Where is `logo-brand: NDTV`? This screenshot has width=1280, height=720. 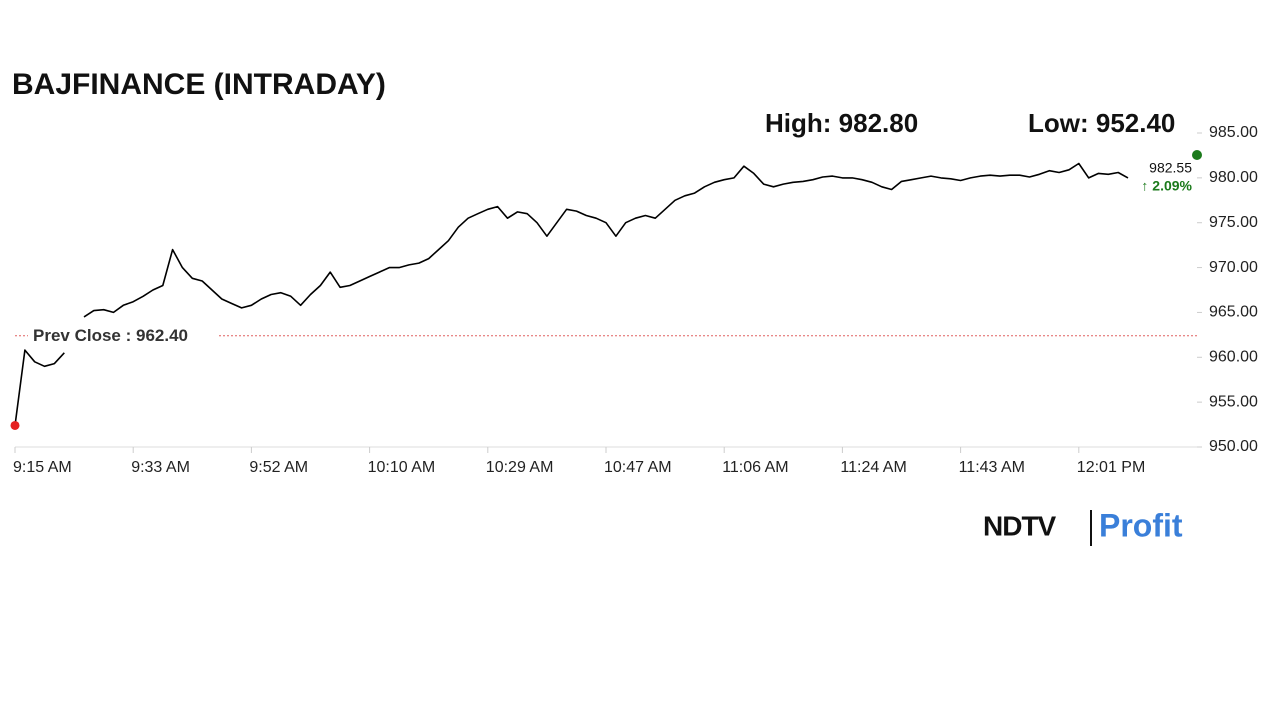 logo-brand: NDTV is located at coordinates (1020, 525).